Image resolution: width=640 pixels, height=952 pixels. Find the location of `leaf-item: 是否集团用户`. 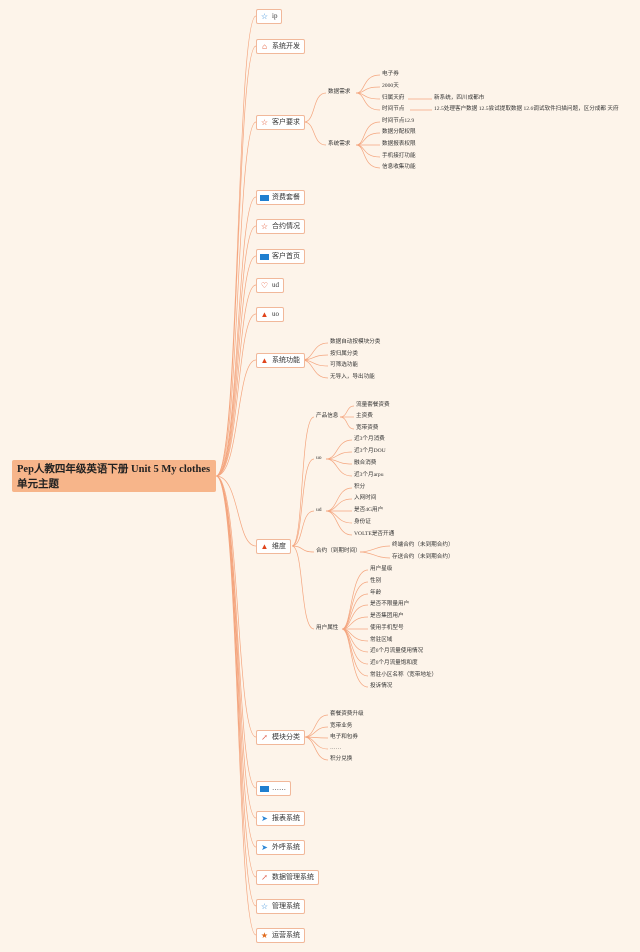

leaf-item: 是否集团用户 is located at coordinates (387, 616).